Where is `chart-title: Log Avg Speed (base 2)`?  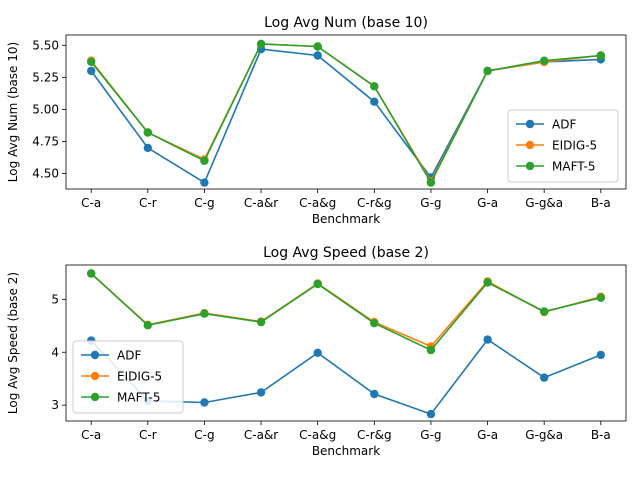 chart-title: Log Avg Speed (base 2) is located at coordinates (346, 253).